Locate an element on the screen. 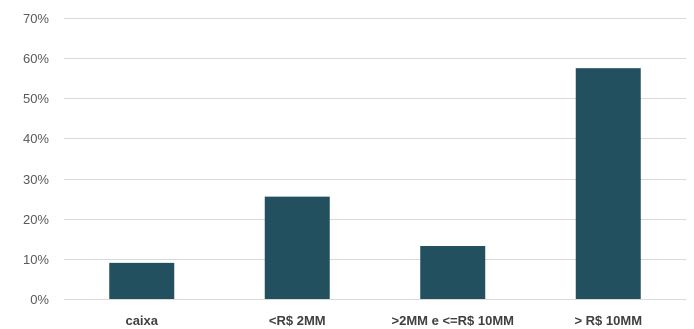 Image resolution: width=694 pixels, height=329 pixels. y-tick-label: 30% is located at coordinates (36, 179).